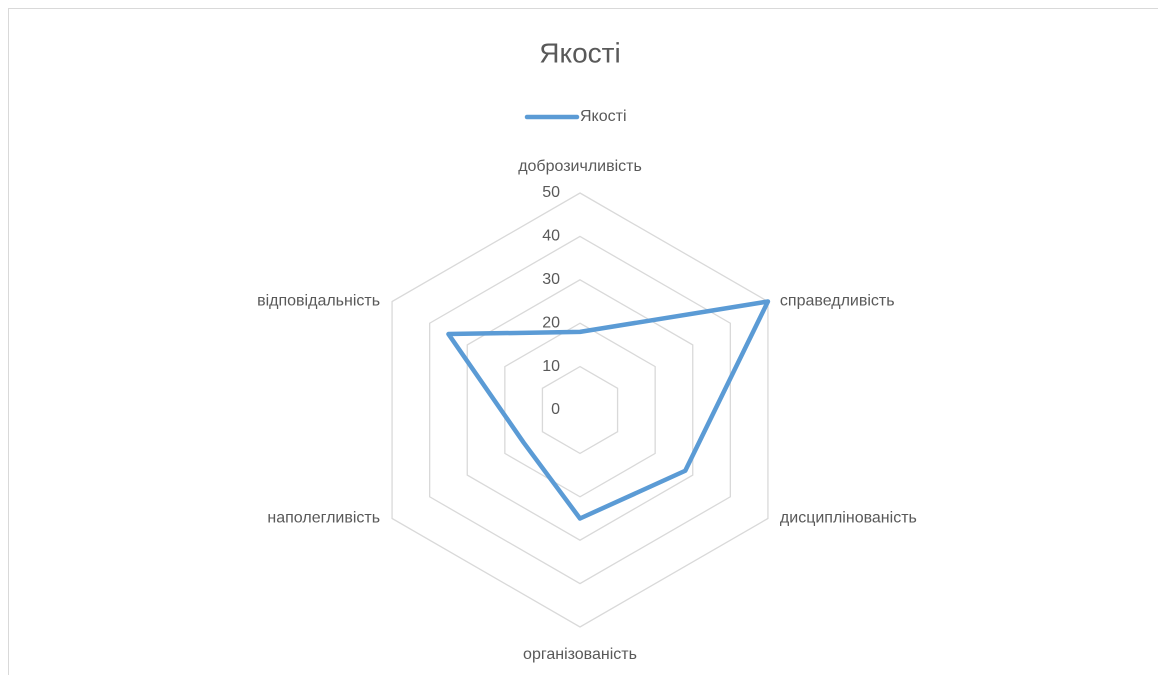 This screenshot has height=675, width=1158. I want to click on grid-ring, so click(580, 410).